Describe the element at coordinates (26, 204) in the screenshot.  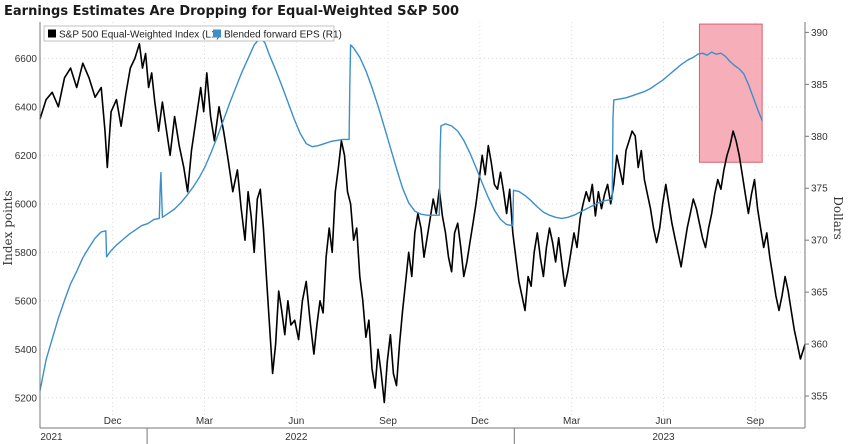
I see `y-left-tick-label: 6000` at that location.